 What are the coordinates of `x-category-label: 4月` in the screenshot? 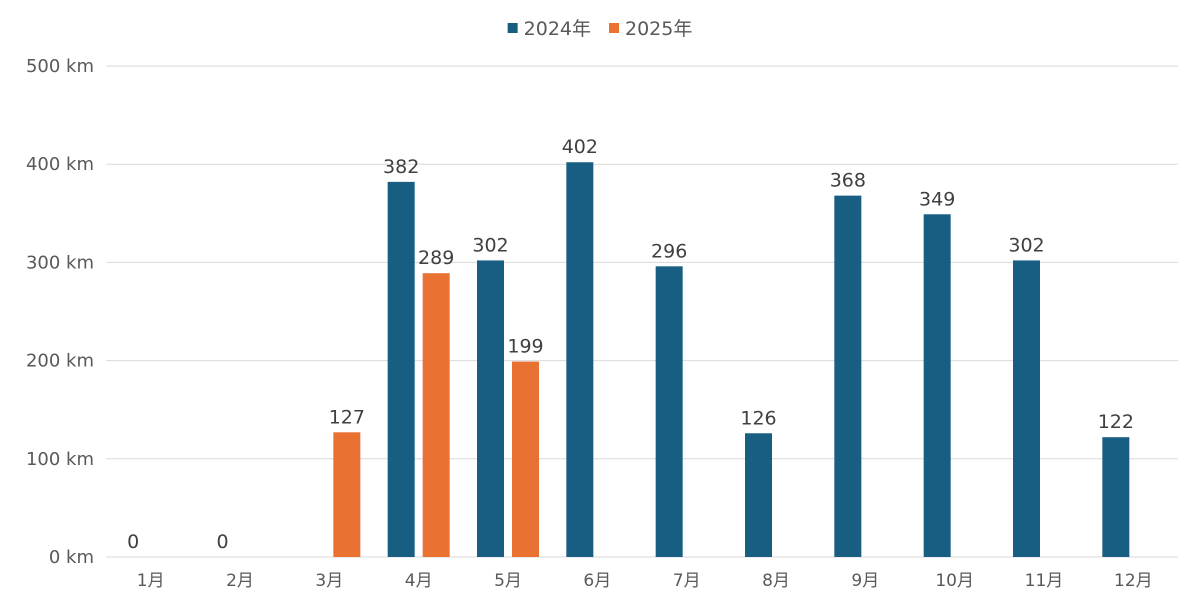 It's located at (419, 581).